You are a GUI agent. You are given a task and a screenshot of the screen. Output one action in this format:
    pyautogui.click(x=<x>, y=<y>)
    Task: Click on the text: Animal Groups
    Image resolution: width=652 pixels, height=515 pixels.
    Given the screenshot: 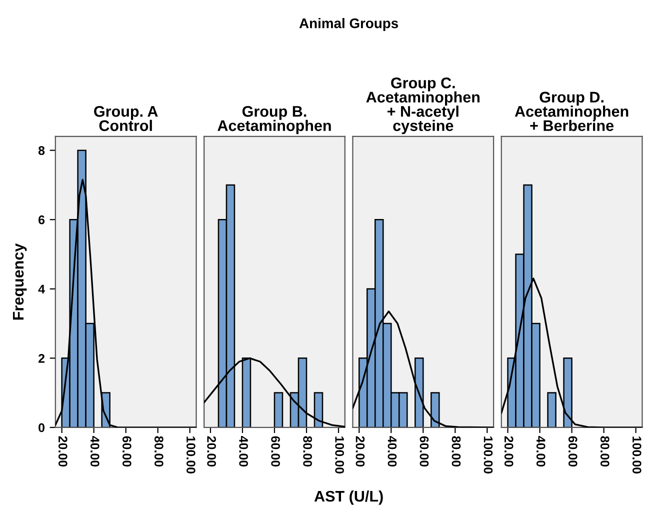 What is the action you would take?
    pyautogui.click(x=348, y=24)
    